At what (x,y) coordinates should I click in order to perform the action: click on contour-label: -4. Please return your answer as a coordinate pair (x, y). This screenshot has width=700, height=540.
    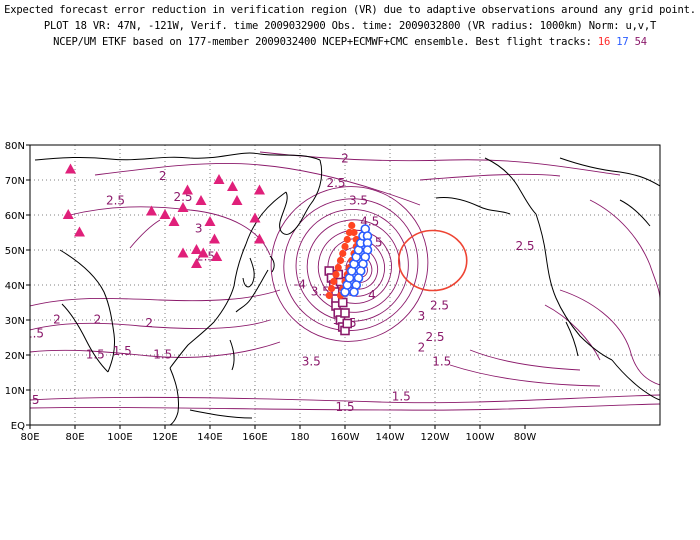
    Looking at the image, I should click on (300, 285).